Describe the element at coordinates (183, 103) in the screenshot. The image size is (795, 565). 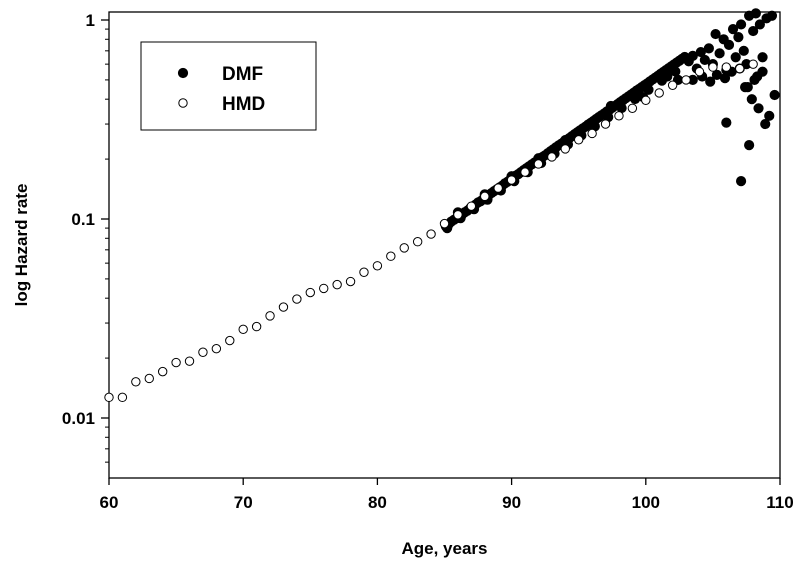
I see `legend-marker-hmd` at that location.